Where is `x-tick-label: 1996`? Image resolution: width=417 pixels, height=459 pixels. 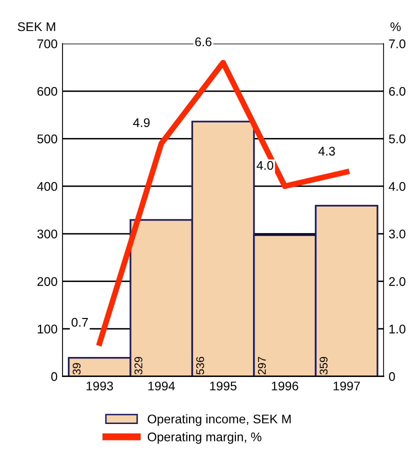
x-tick-label: 1996 is located at coordinates (285, 386).